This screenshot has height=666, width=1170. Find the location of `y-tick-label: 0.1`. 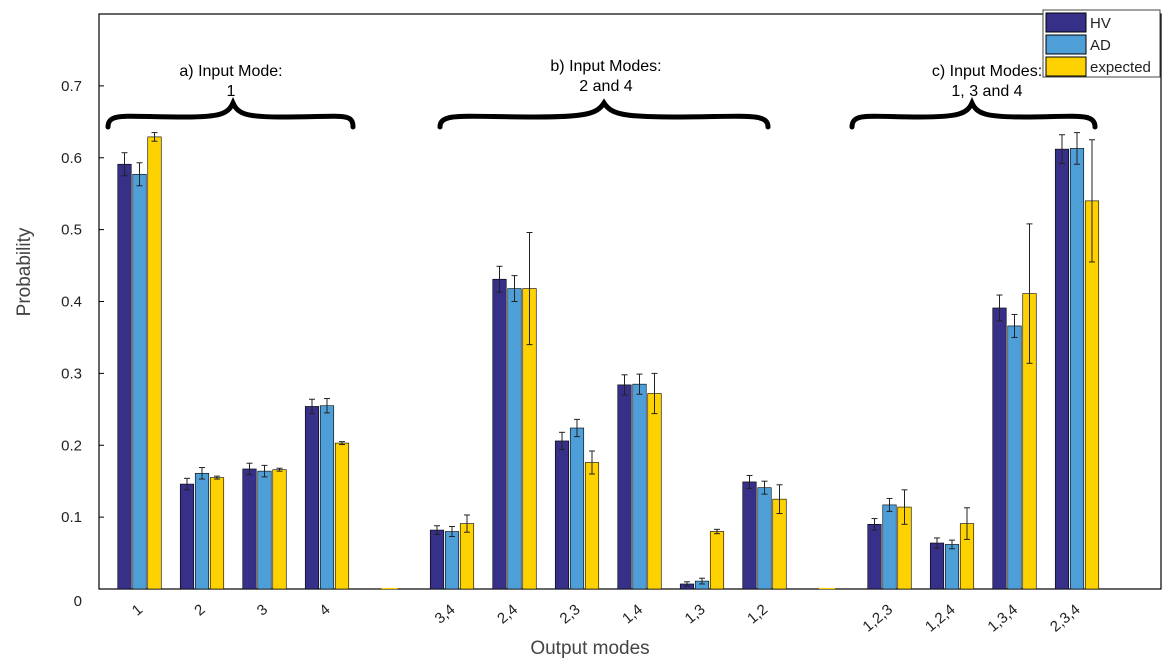

y-tick-label: 0.1 is located at coordinates (71, 517).